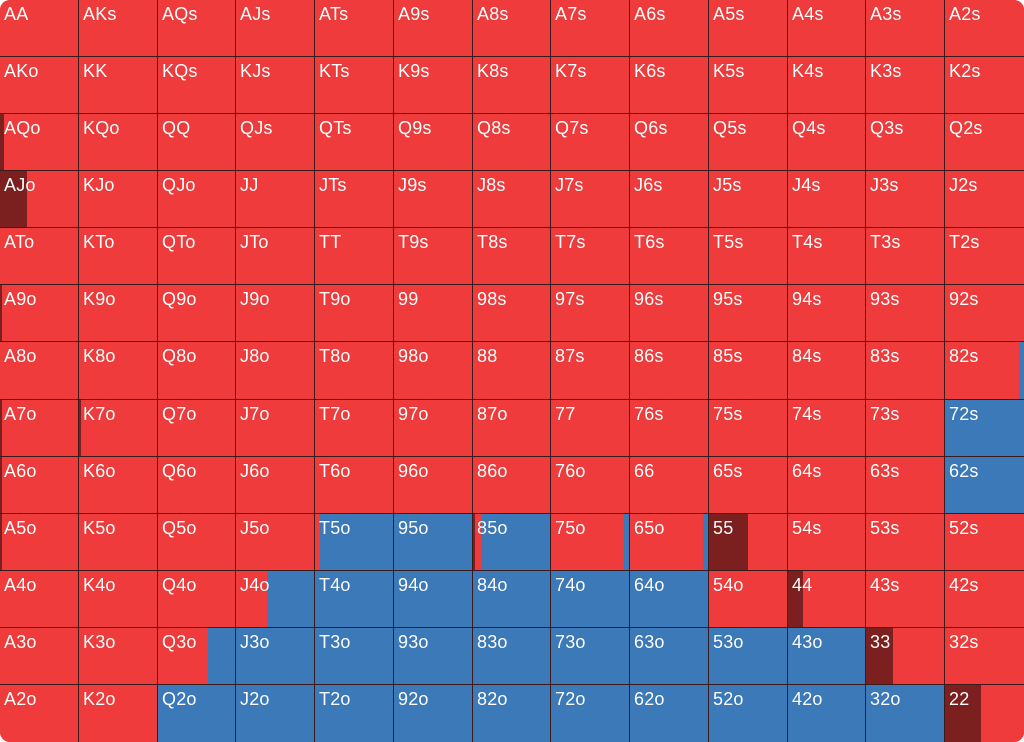  I want to click on hand-cell-QQ: QQ, so click(197, 142).